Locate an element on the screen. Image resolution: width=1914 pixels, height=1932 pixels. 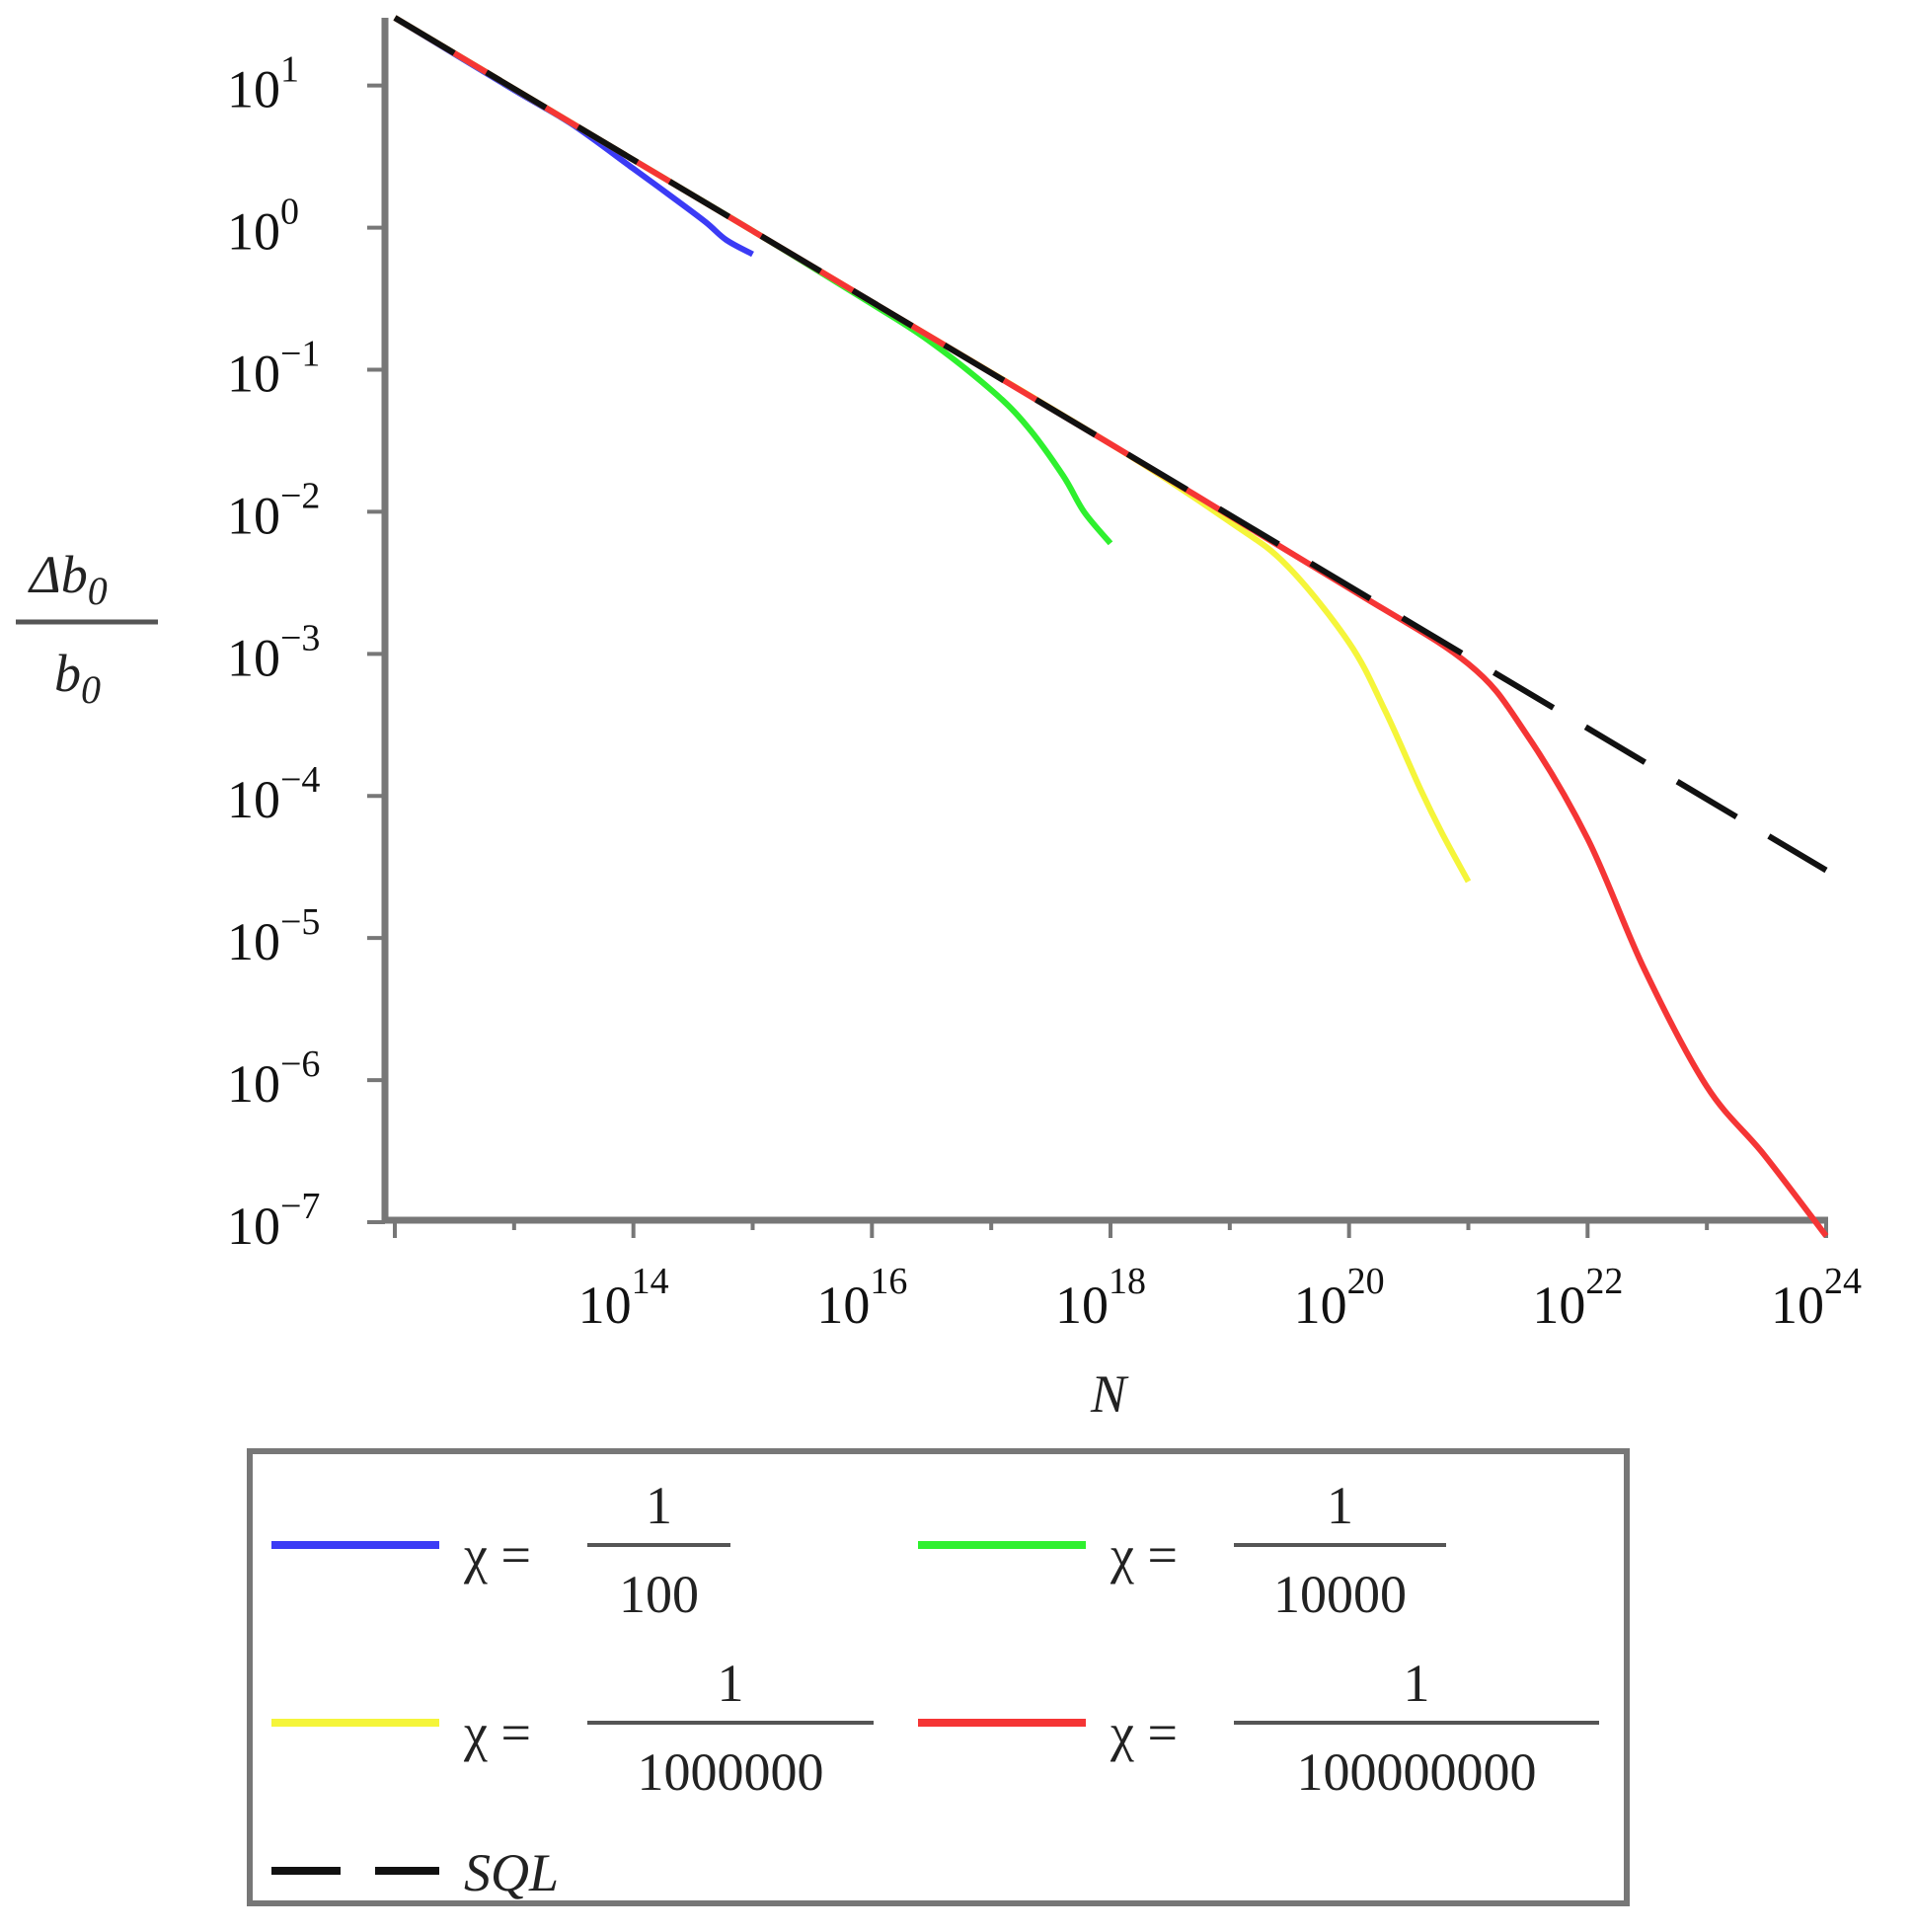
legend-item-chi-10000: χ = 1 10000 is located at coordinates (1182, 1550).